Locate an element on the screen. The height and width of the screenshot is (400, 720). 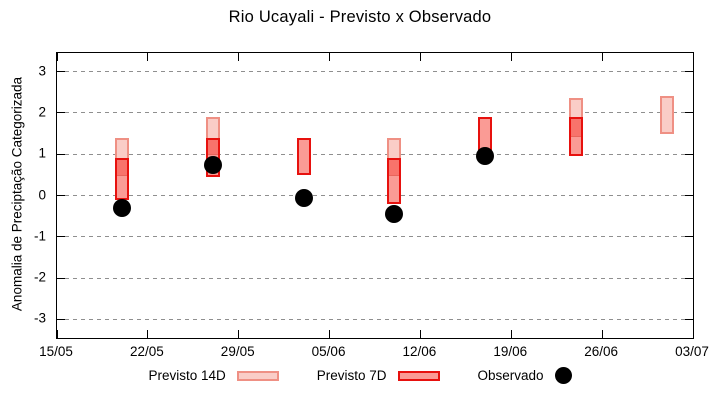
legend-label-previsto-7d: Previsto 7D is located at coordinates (351, 375).